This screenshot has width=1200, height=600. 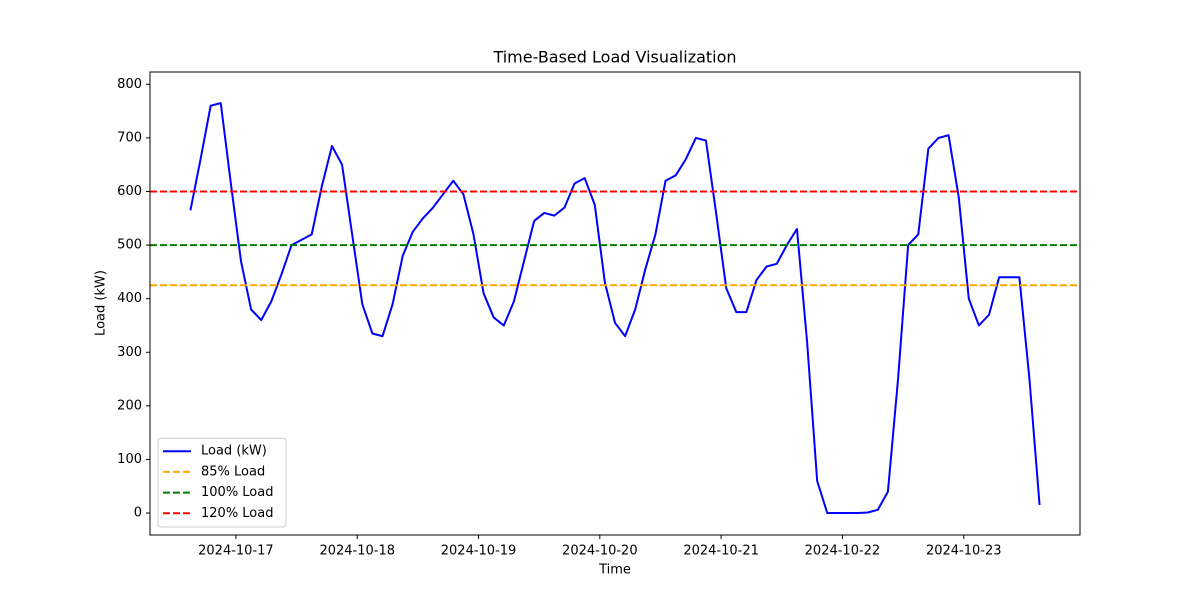 I want to click on y-tick-label: 300, so click(x=129, y=352).